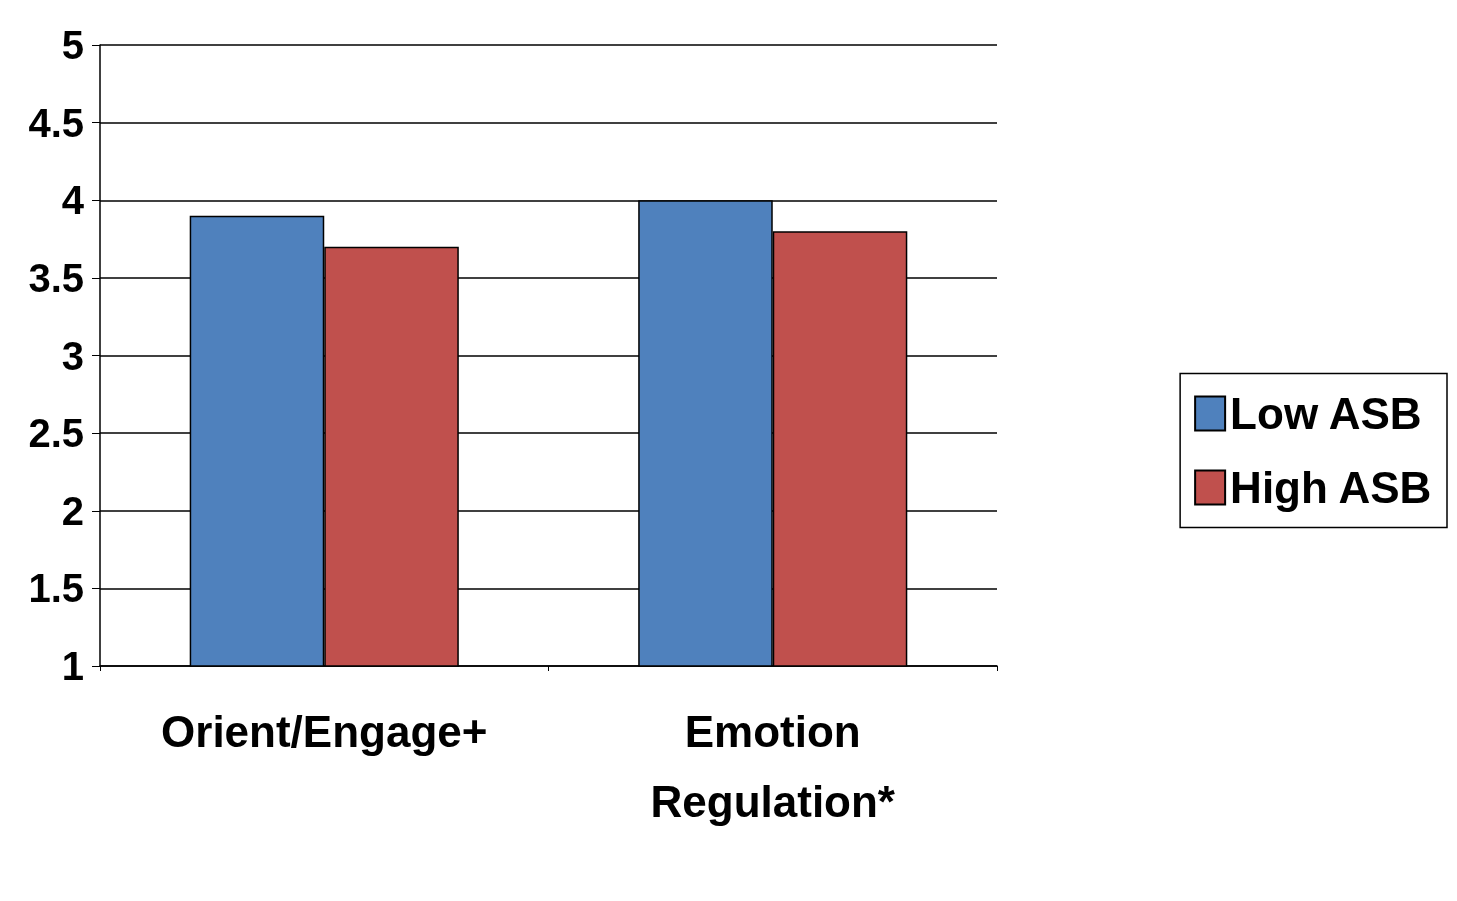 This screenshot has height=901, width=1457. Describe the element at coordinates (1326, 413) in the screenshot. I see `legend-label: Low ASB` at that location.